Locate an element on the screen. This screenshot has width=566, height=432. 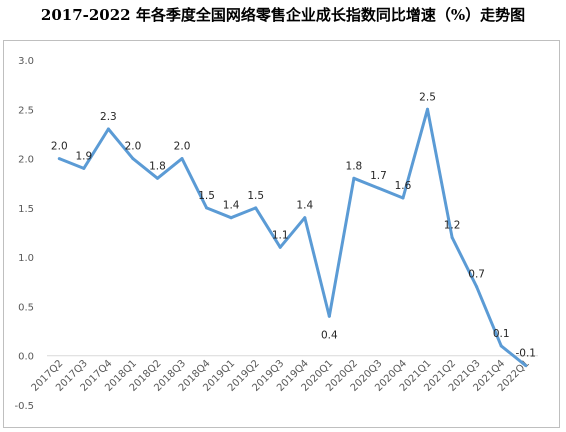
y-tick-label: 3.0 is located at coordinates (26, 61).